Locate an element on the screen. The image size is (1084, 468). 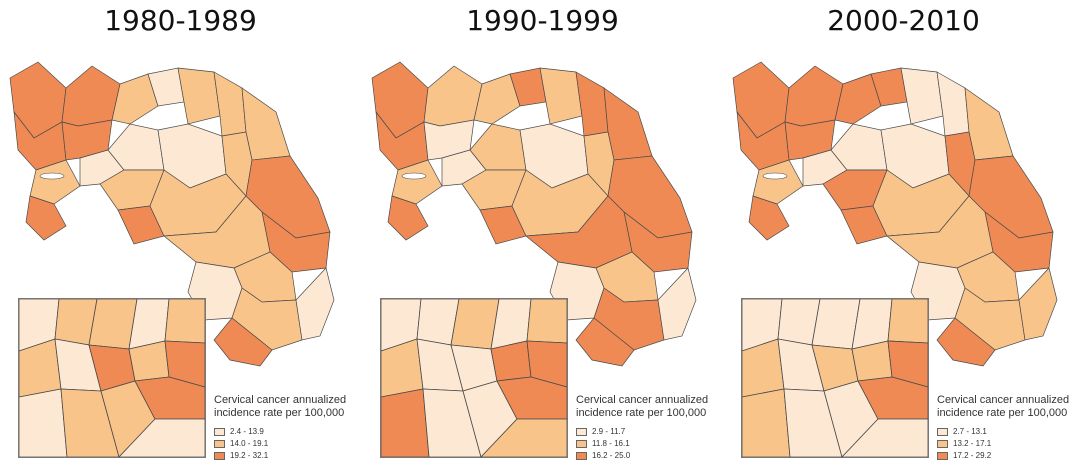
legend-item-mid: 13.2 - 17.1 is located at coordinates (1010, 443).